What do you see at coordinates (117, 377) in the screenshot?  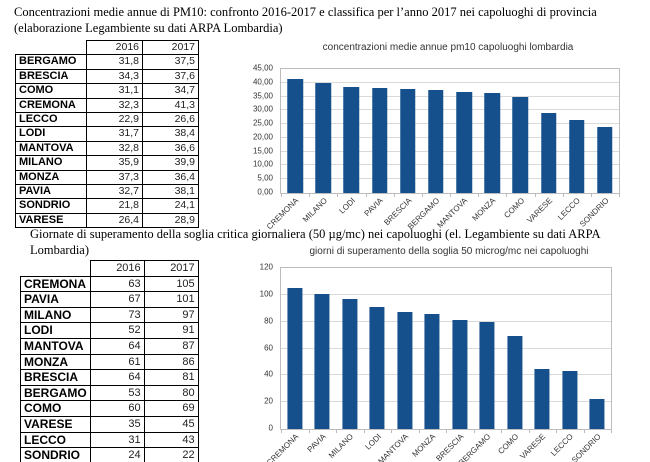 I see `value-2016-cell: 64` at bounding box center [117, 377].